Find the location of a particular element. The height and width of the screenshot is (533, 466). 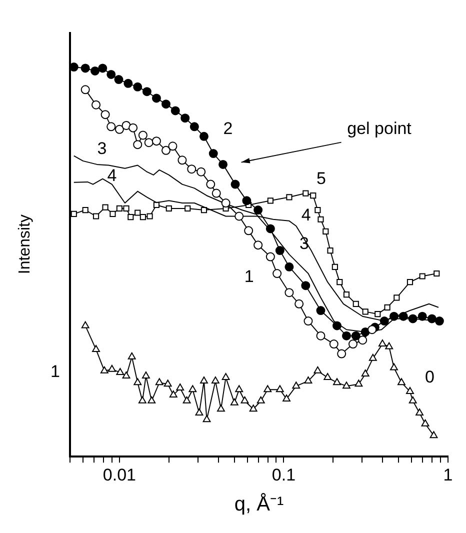

y-axis-title: Intensity is located at coordinates (25, 244).